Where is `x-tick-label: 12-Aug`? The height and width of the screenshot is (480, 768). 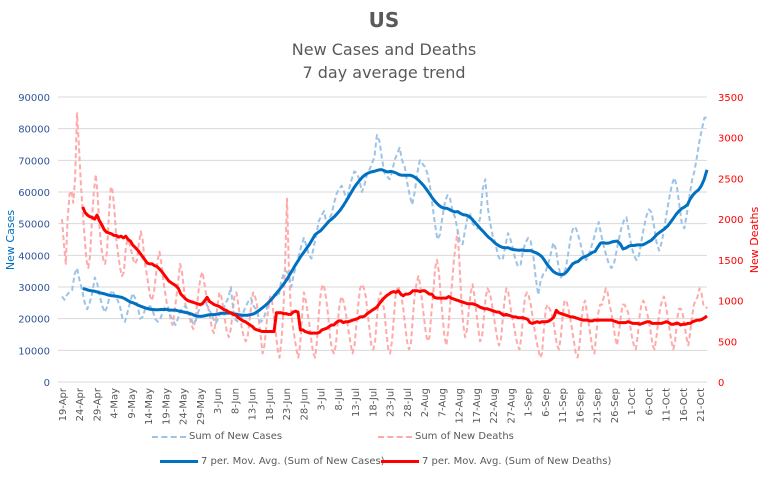 x-tick-label: 12-Aug is located at coordinates (460, 406).